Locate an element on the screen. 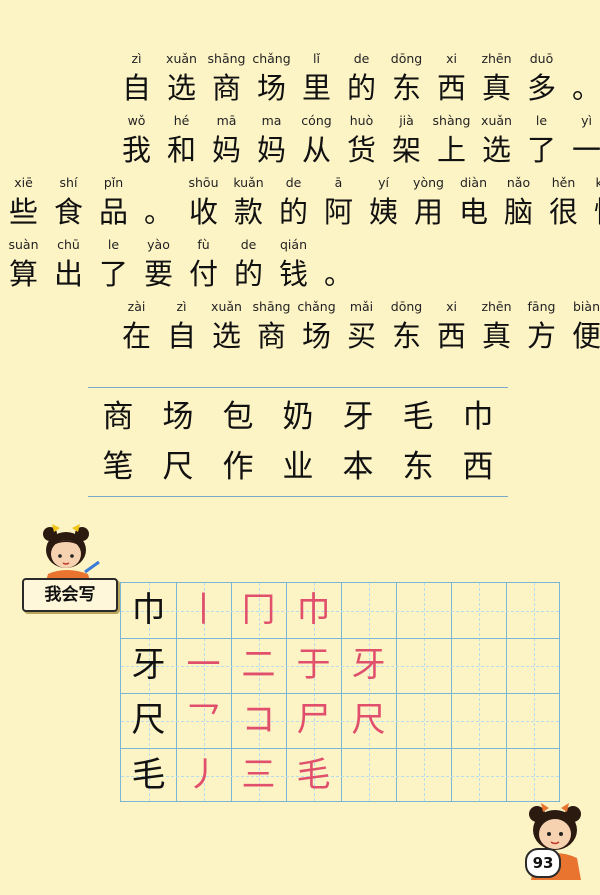 This screenshot has width=600, height=895. hanzi: 从 is located at coordinates (316, 150).